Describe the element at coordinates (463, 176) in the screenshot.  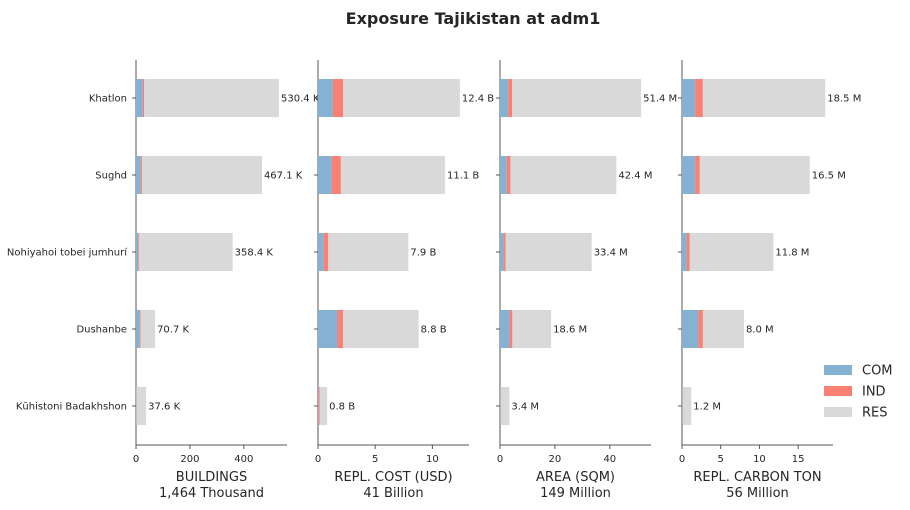
I see `bar-value-label: 11.1 B` at that location.